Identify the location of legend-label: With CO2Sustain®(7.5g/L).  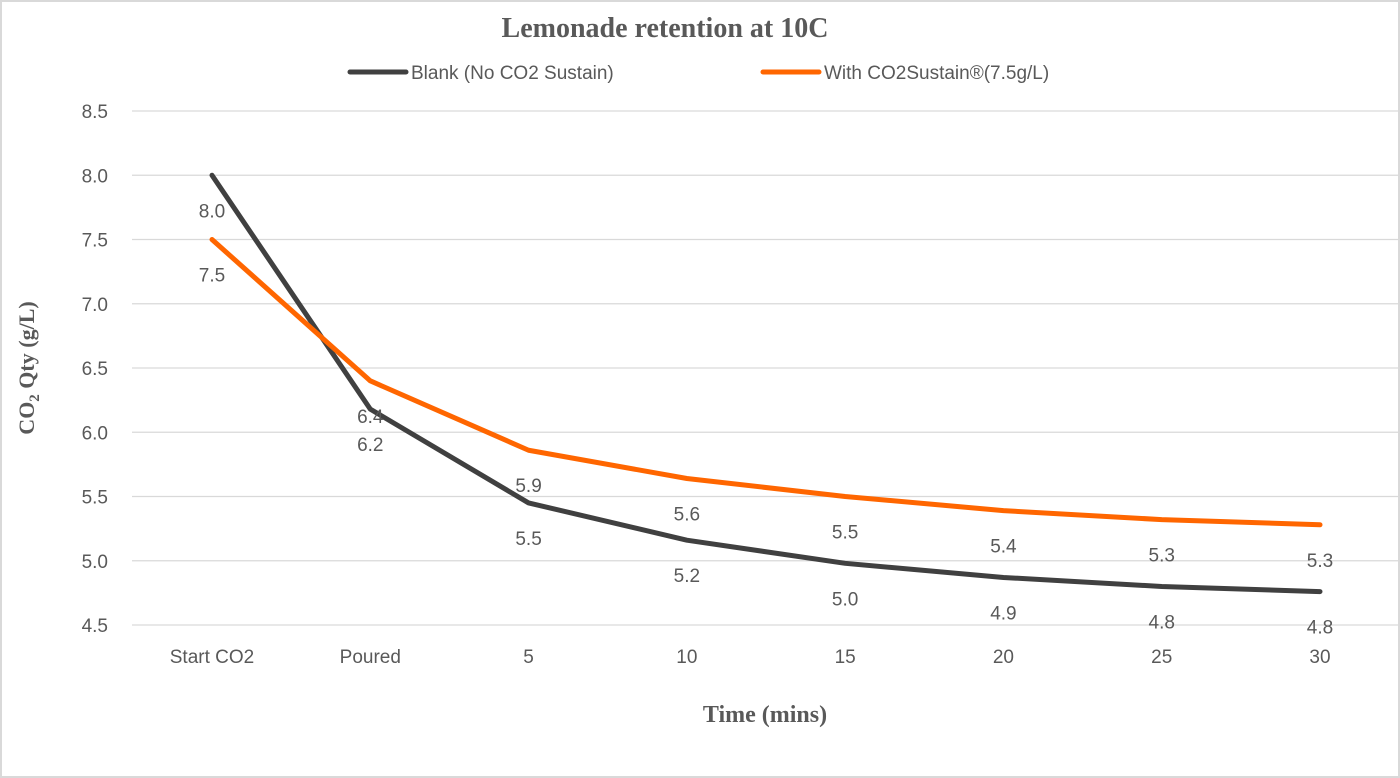
(936, 73).